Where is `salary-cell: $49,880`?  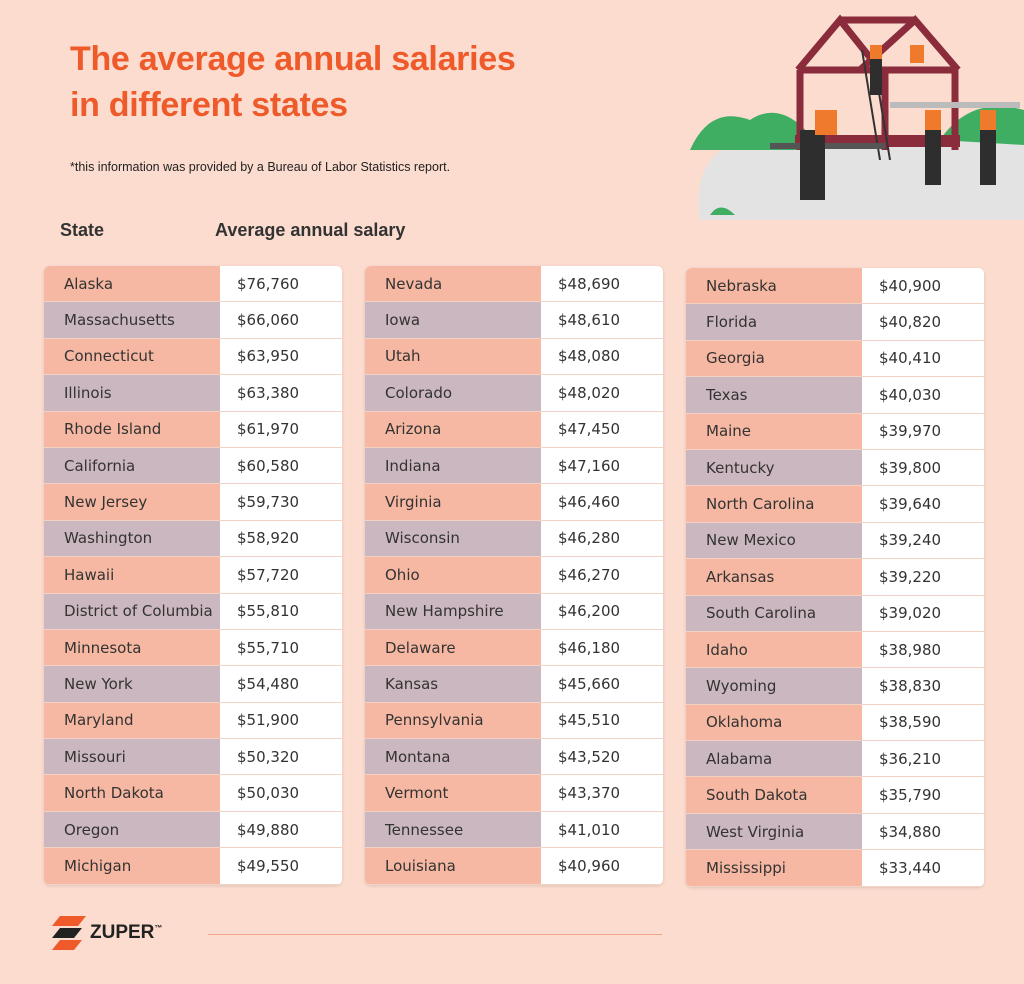 salary-cell: $49,880 is located at coordinates (281, 829).